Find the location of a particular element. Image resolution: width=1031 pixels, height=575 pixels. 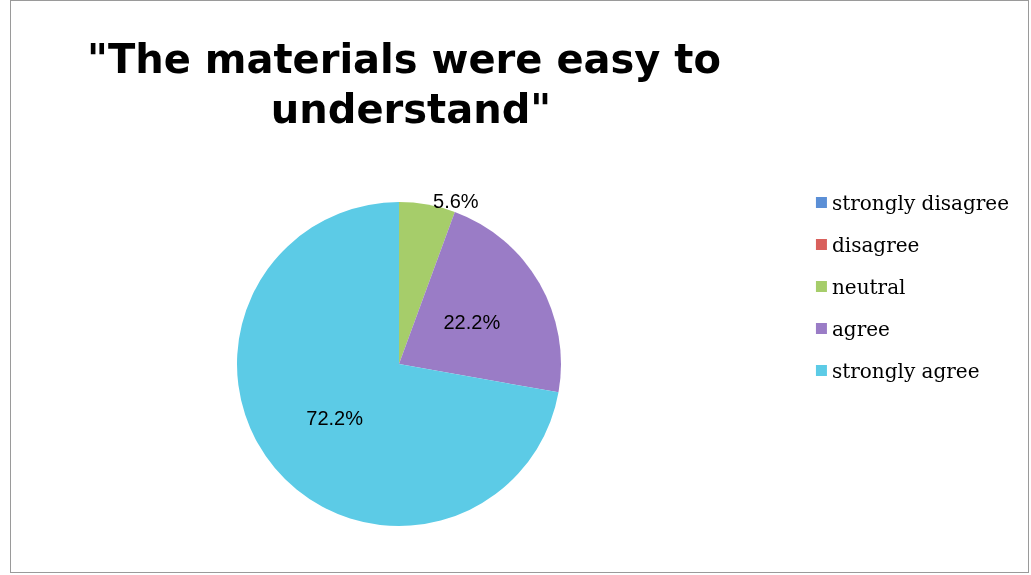

legend-label: neutral is located at coordinates (868, 286).